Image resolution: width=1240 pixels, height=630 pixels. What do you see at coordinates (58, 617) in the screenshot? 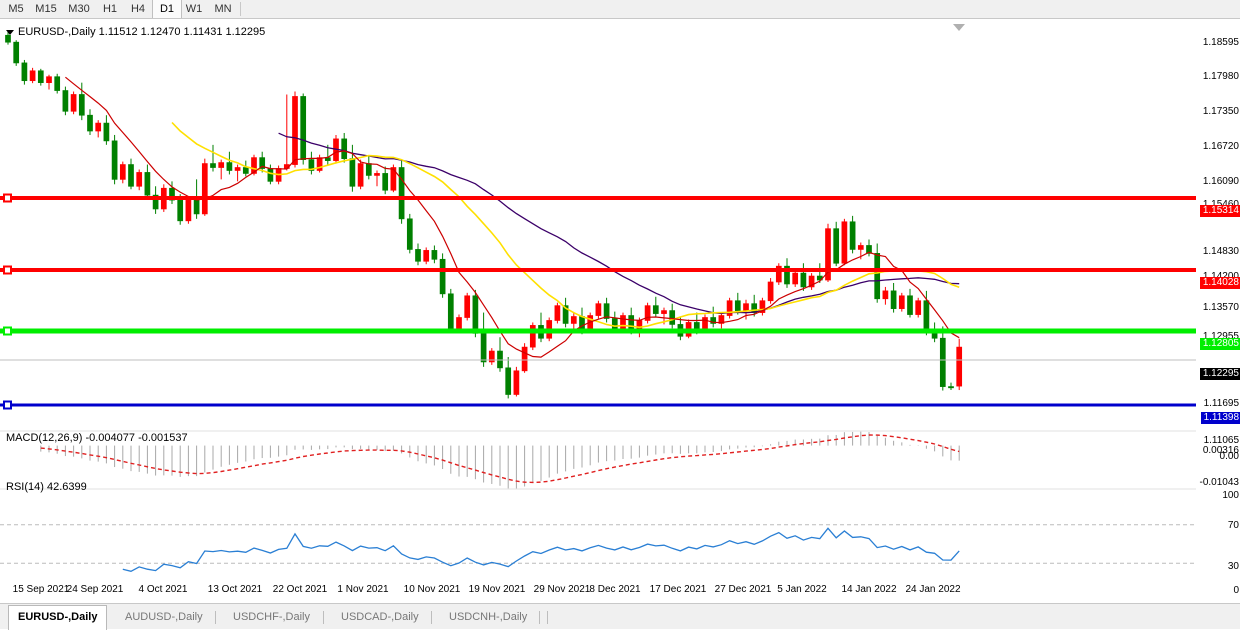
I see `tab-eurusd: EURUSD-,Daily` at bounding box center [58, 617].